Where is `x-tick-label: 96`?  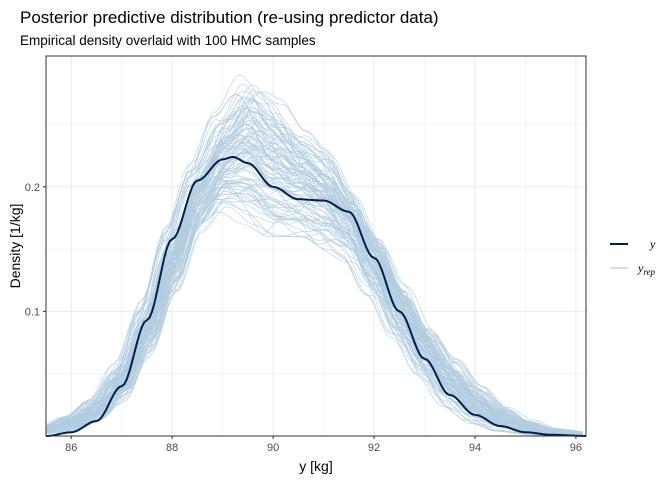
x-tick-label: 96 is located at coordinates (576, 448).